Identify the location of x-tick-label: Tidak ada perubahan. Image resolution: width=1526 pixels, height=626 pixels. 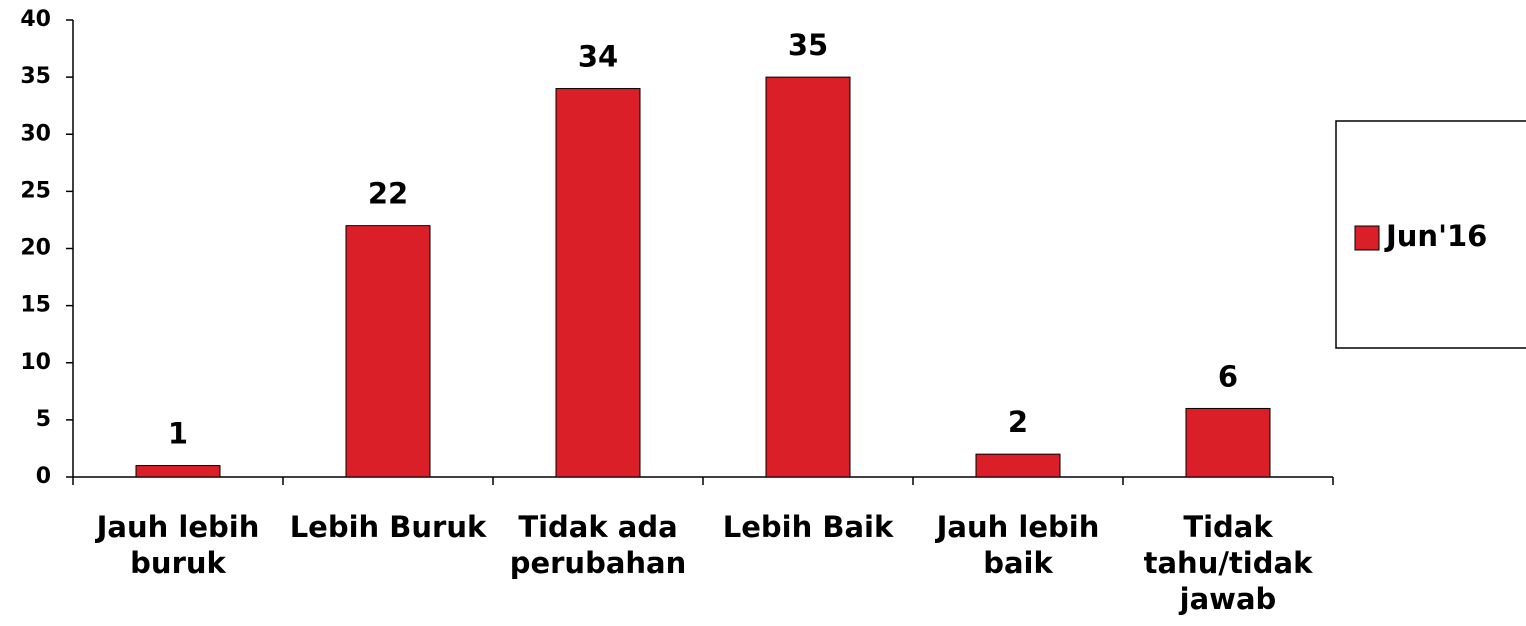
(598, 545).